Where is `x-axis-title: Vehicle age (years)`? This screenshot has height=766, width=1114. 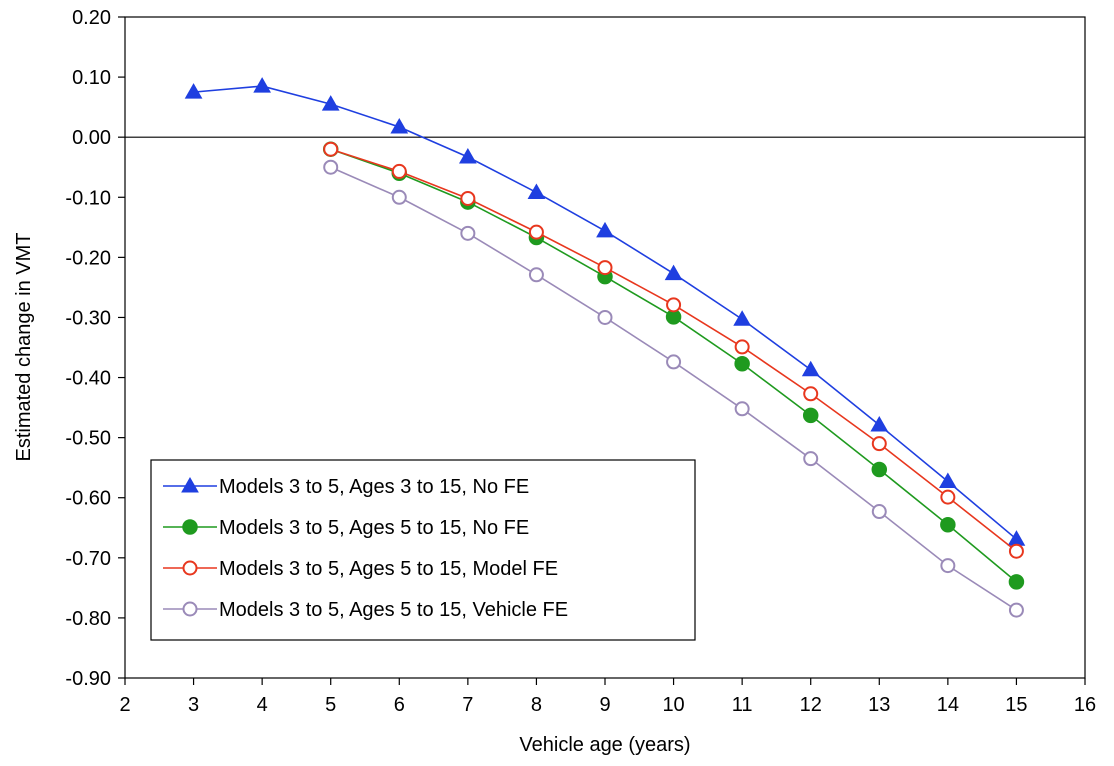 x-axis-title: Vehicle age (years) is located at coordinates (604, 745).